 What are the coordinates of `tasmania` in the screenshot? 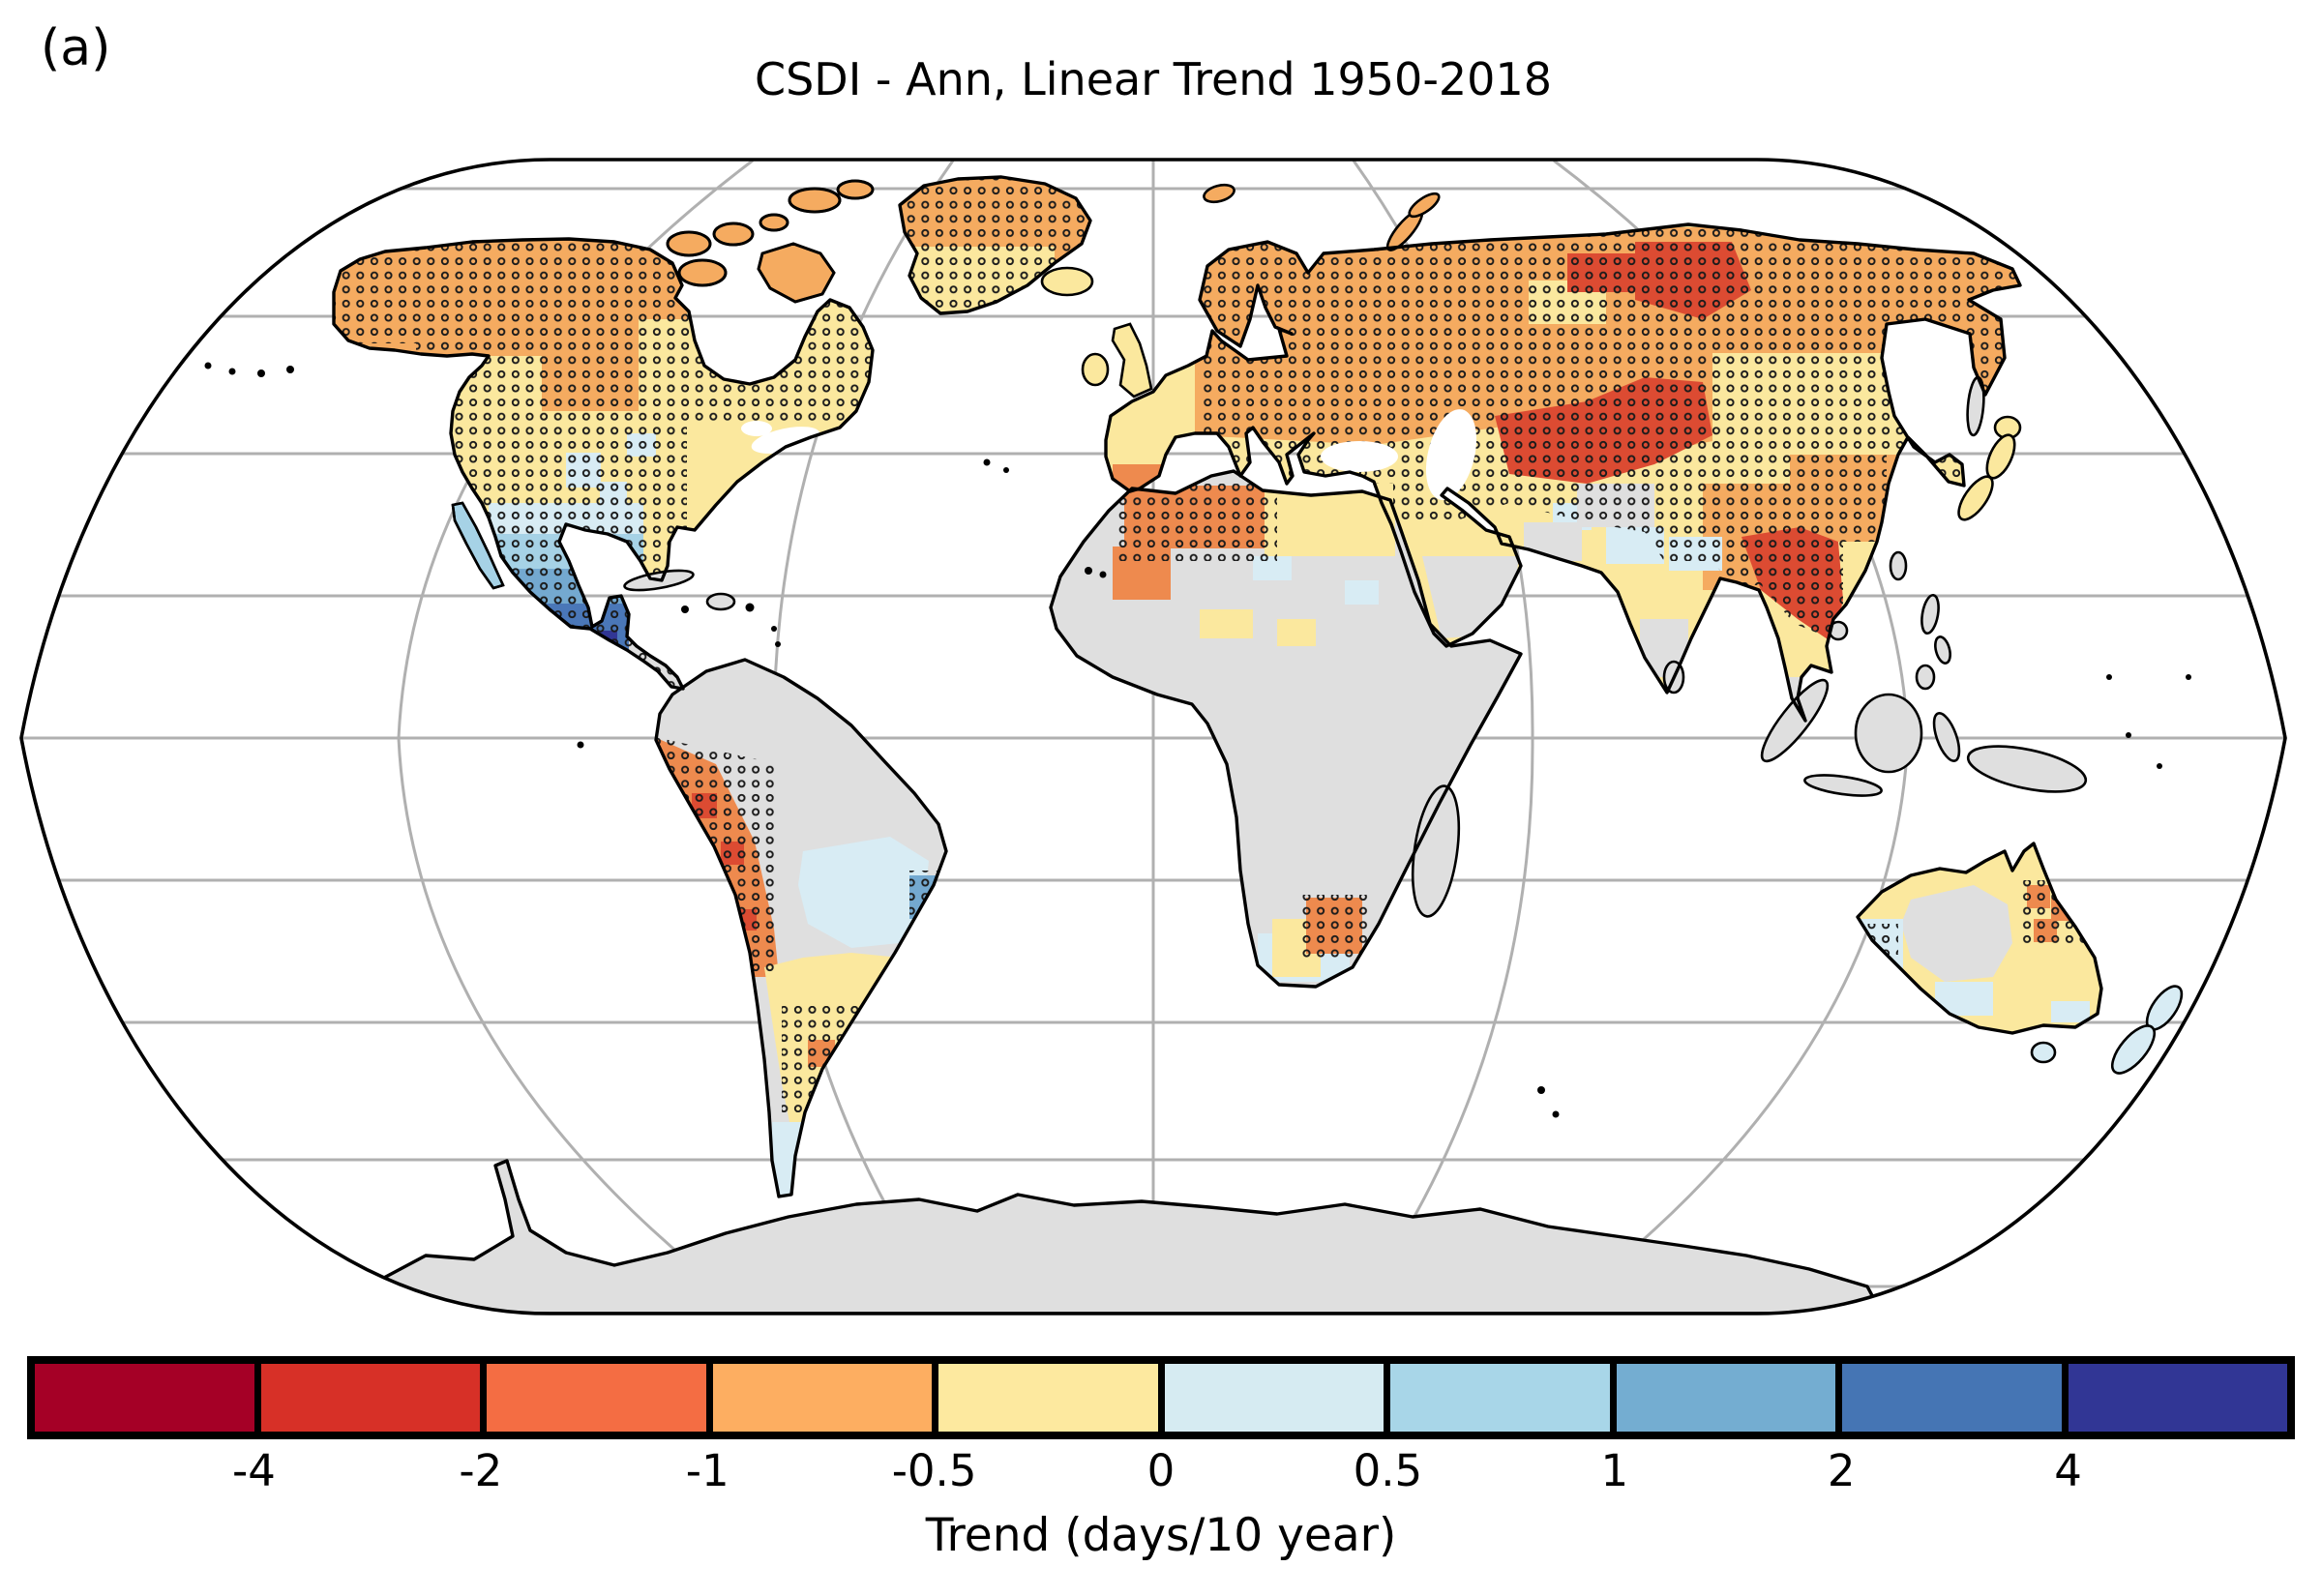 It's located at (2043, 1052).